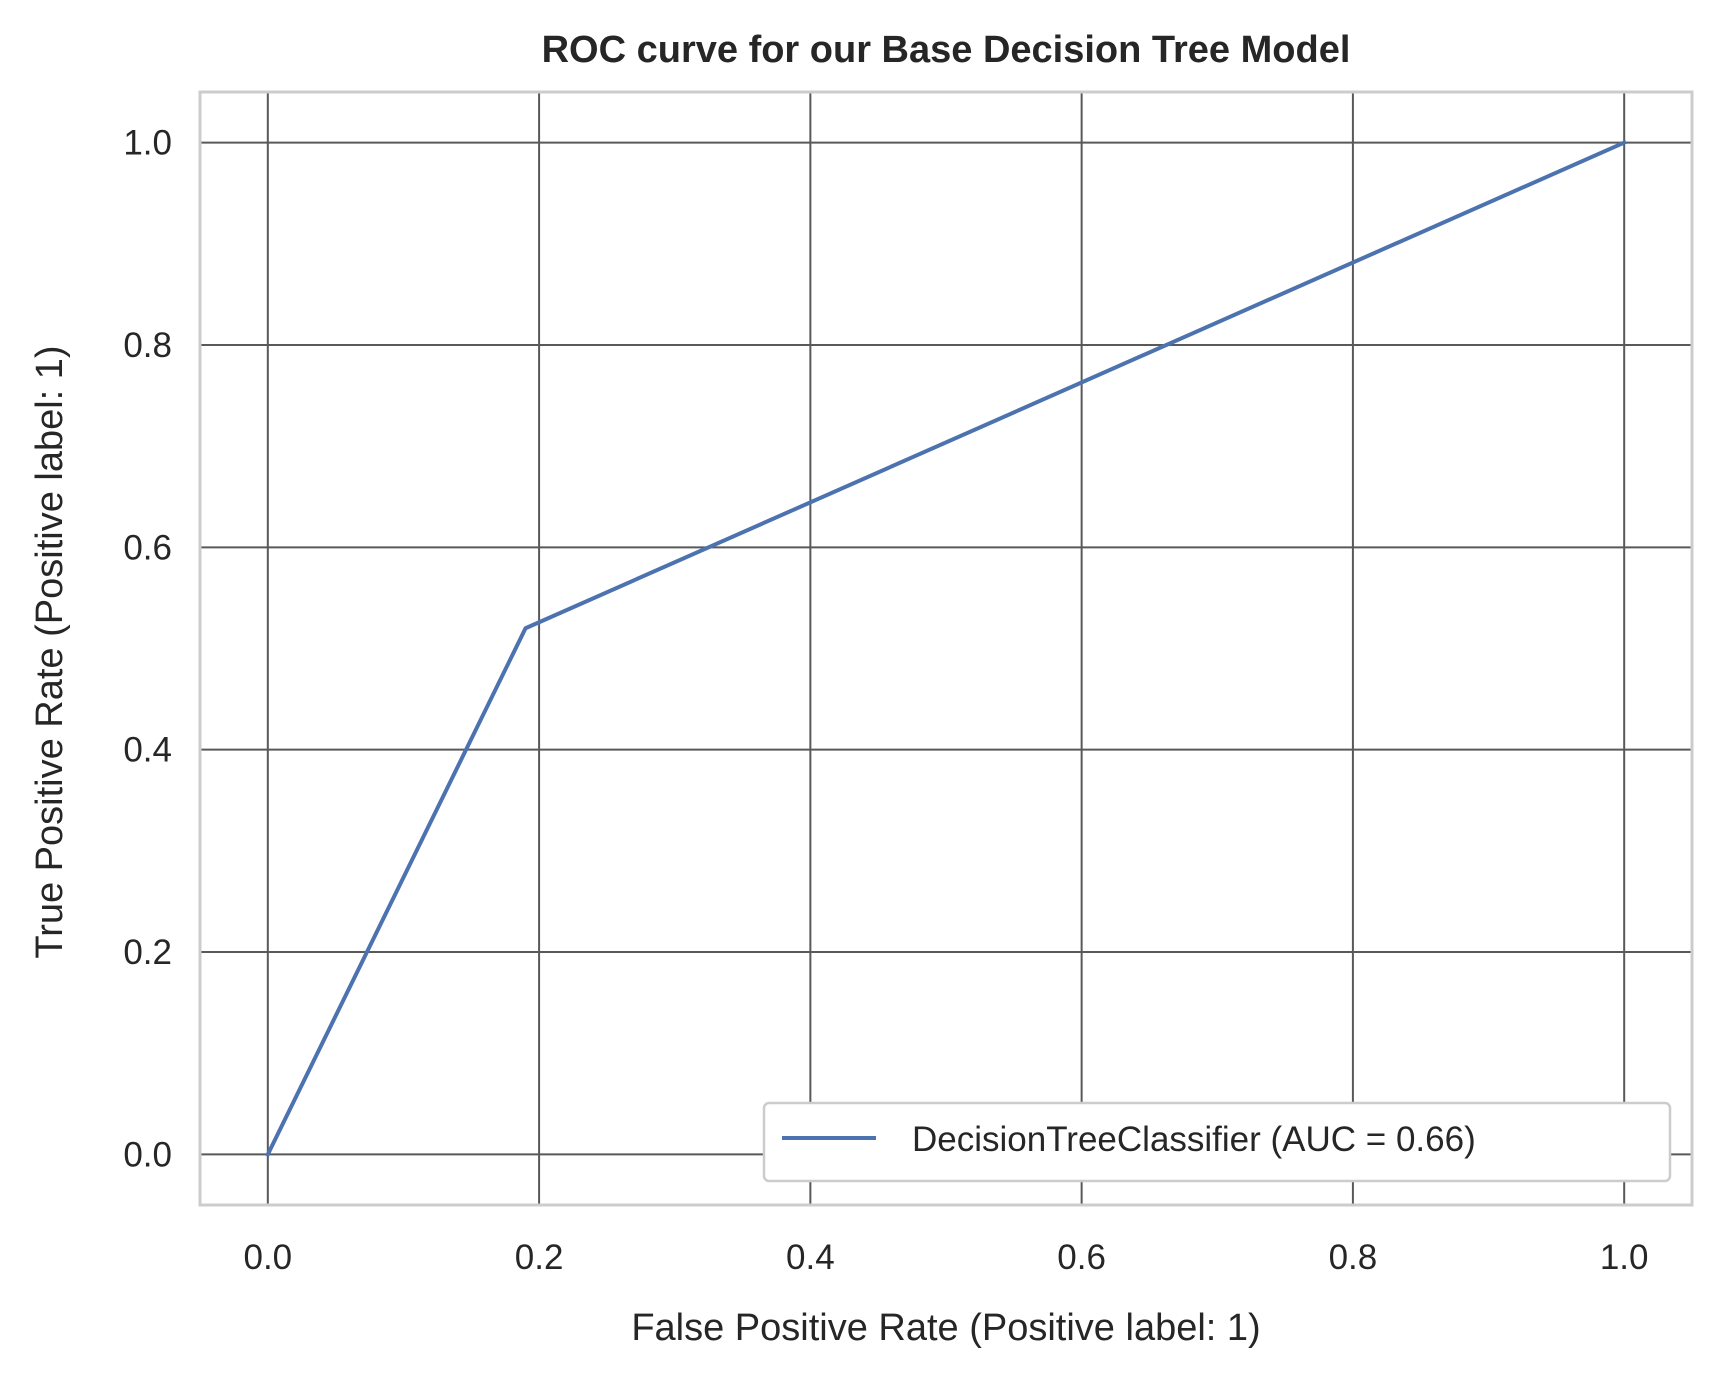 Image resolution: width=1716 pixels, height=1375 pixels. Describe the element at coordinates (945, 1328) in the screenshot. I see `x-axis-label: False Positive Rate (Positive label: 1)` at that location.